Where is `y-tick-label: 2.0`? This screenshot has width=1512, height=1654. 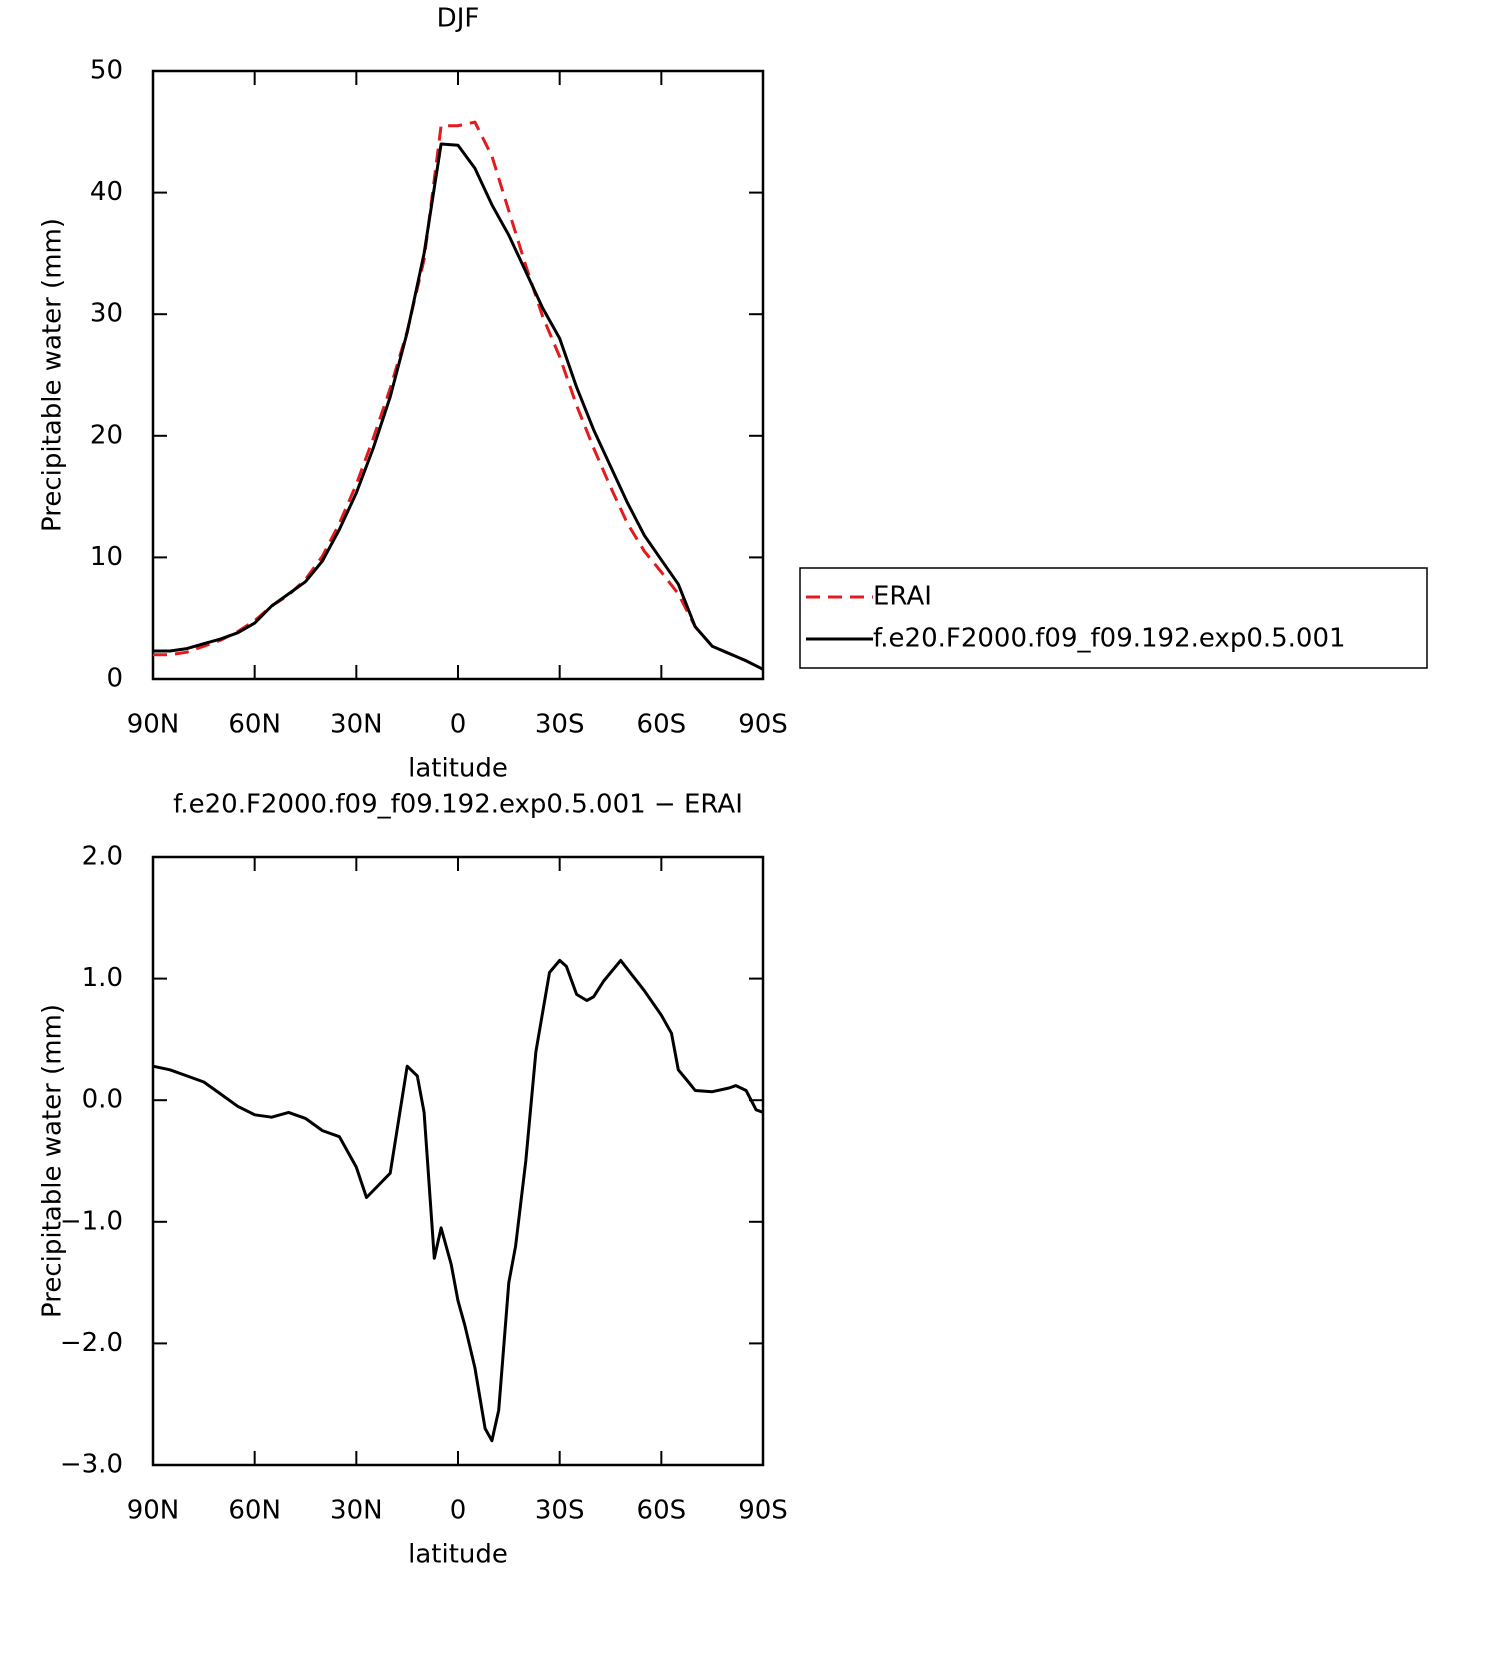
y-tick-label: 2.0 is located at coordinates (102, 857).